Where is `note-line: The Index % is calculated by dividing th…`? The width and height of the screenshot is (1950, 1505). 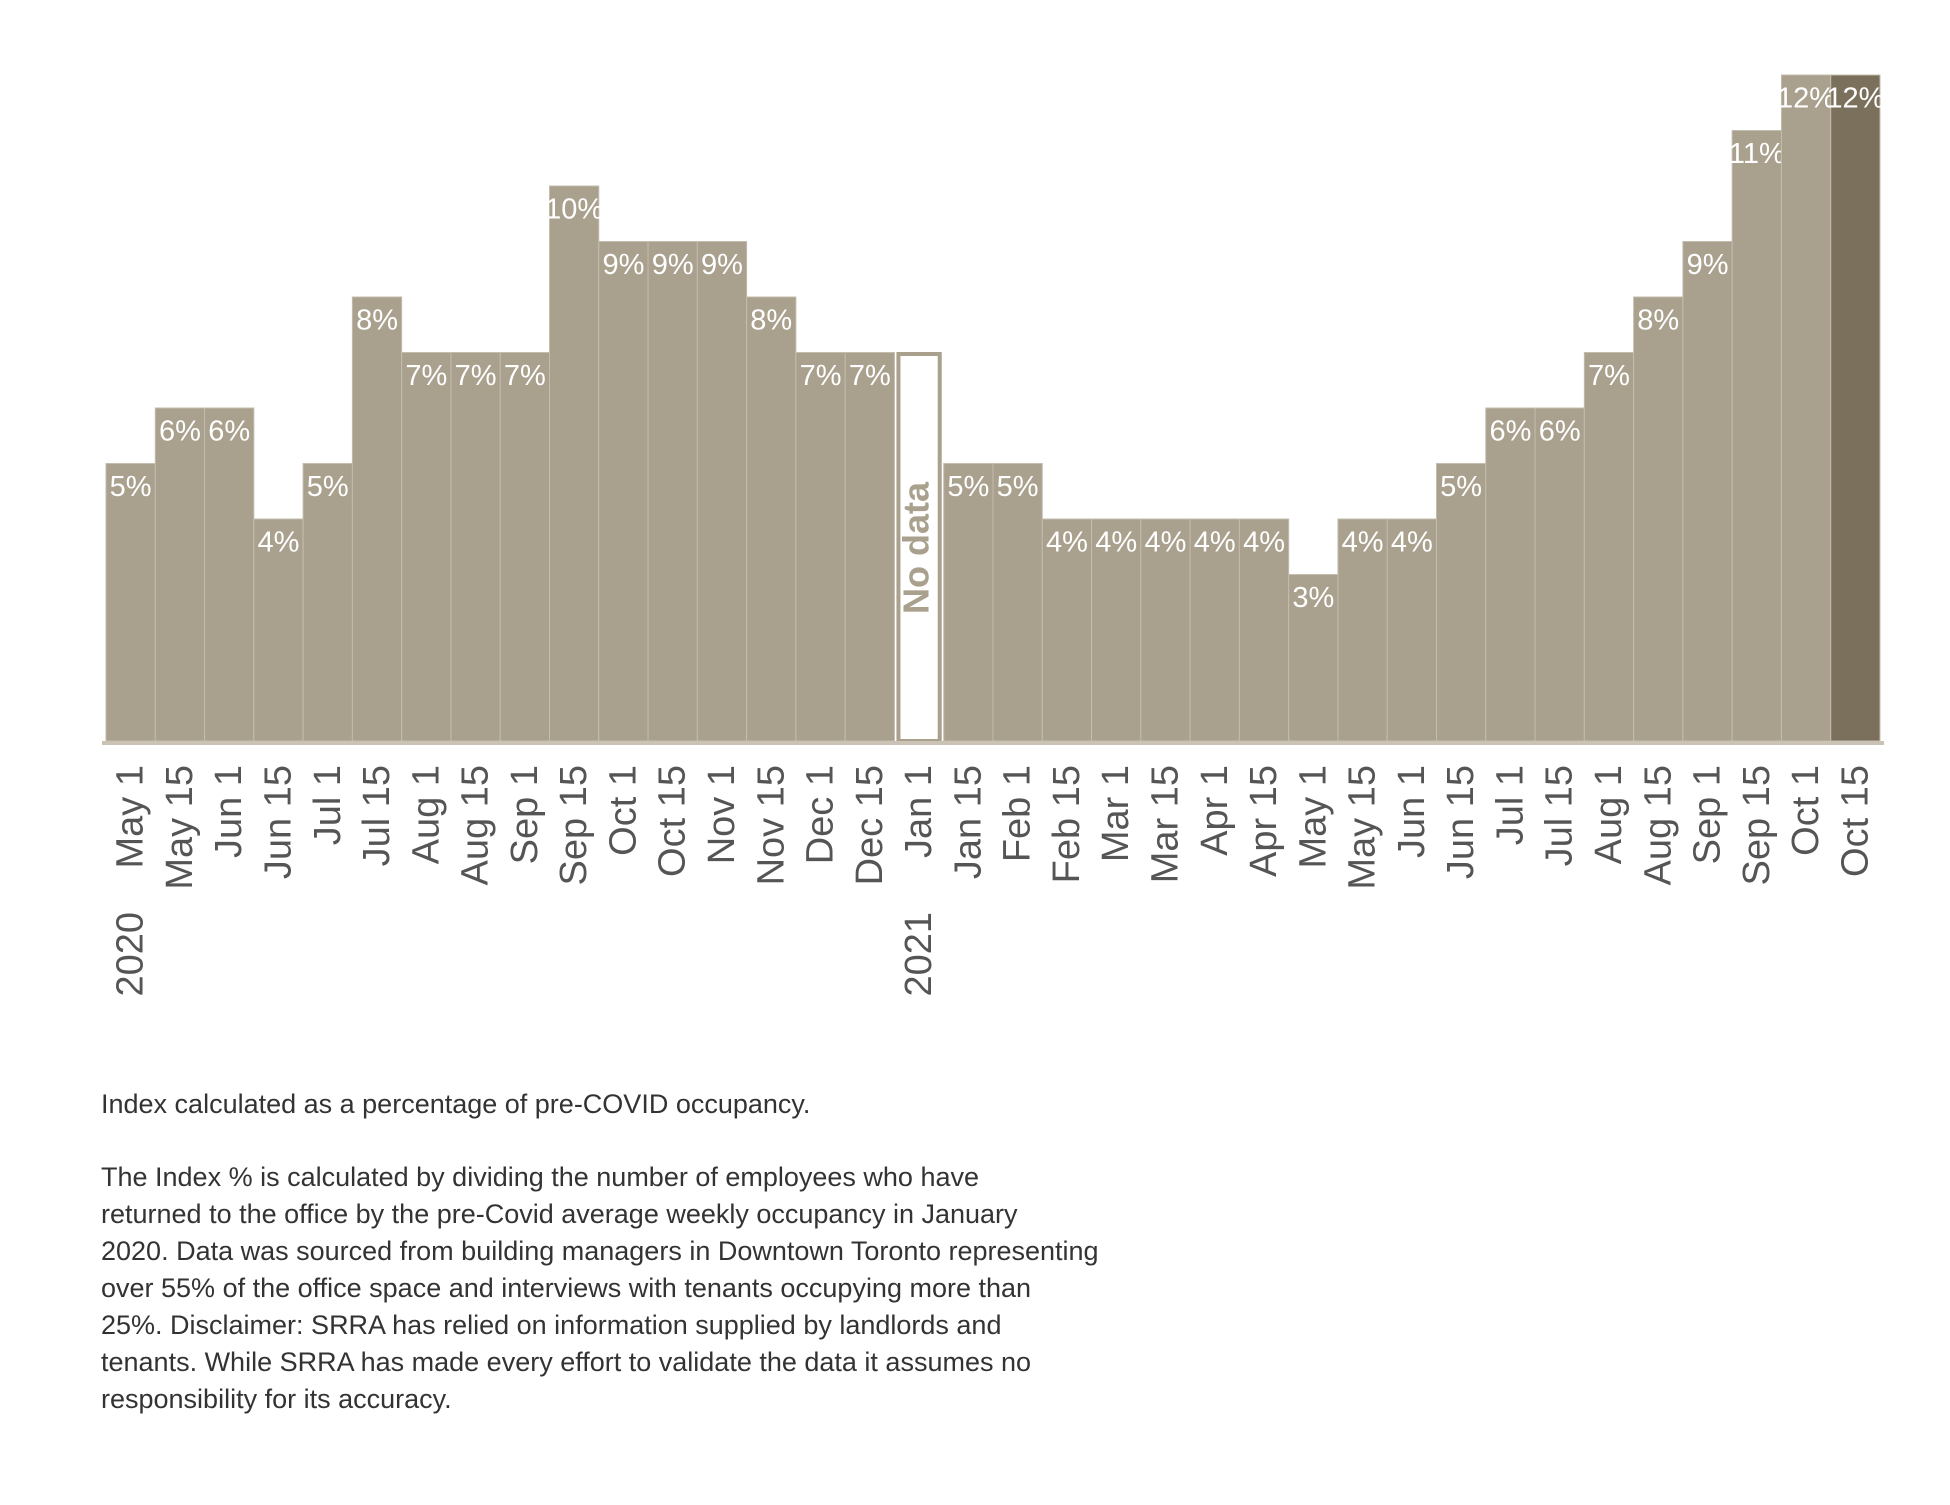
note-line: The Index % is calculated by dividing th… is located at coordinates (540, 1177).